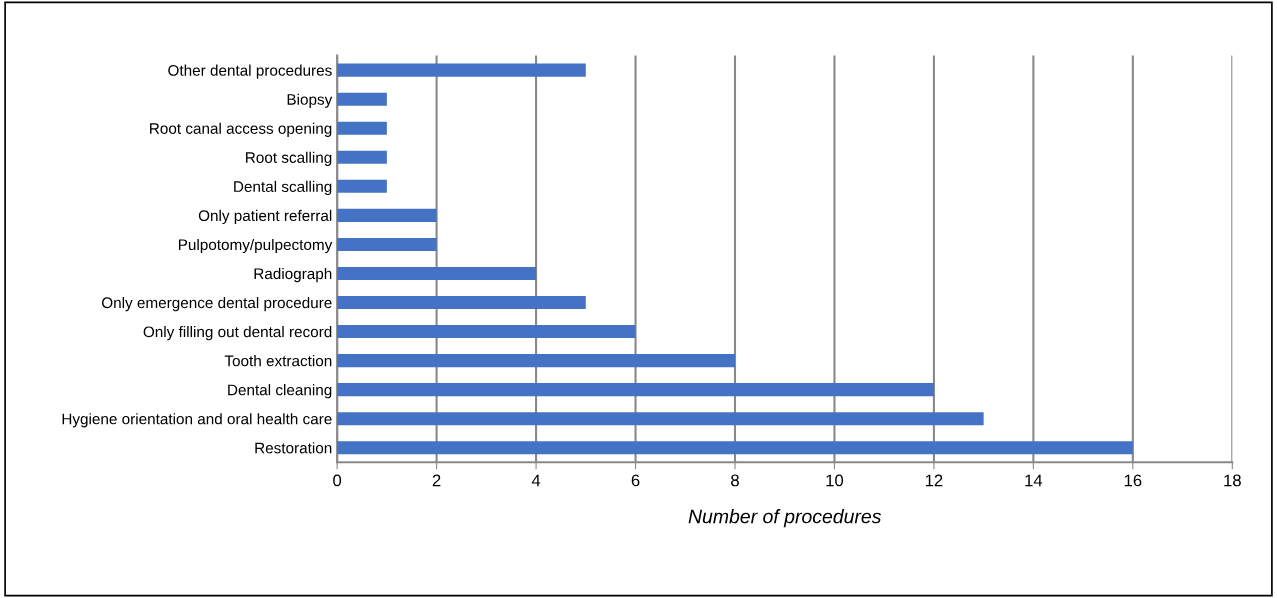 The height and width of the screenshot is (598, 1277). Describe the element at coordinates (255, 246) in the screenshot. I see `y-tick-label: Pulpotomy/pulpectomy` at that location.